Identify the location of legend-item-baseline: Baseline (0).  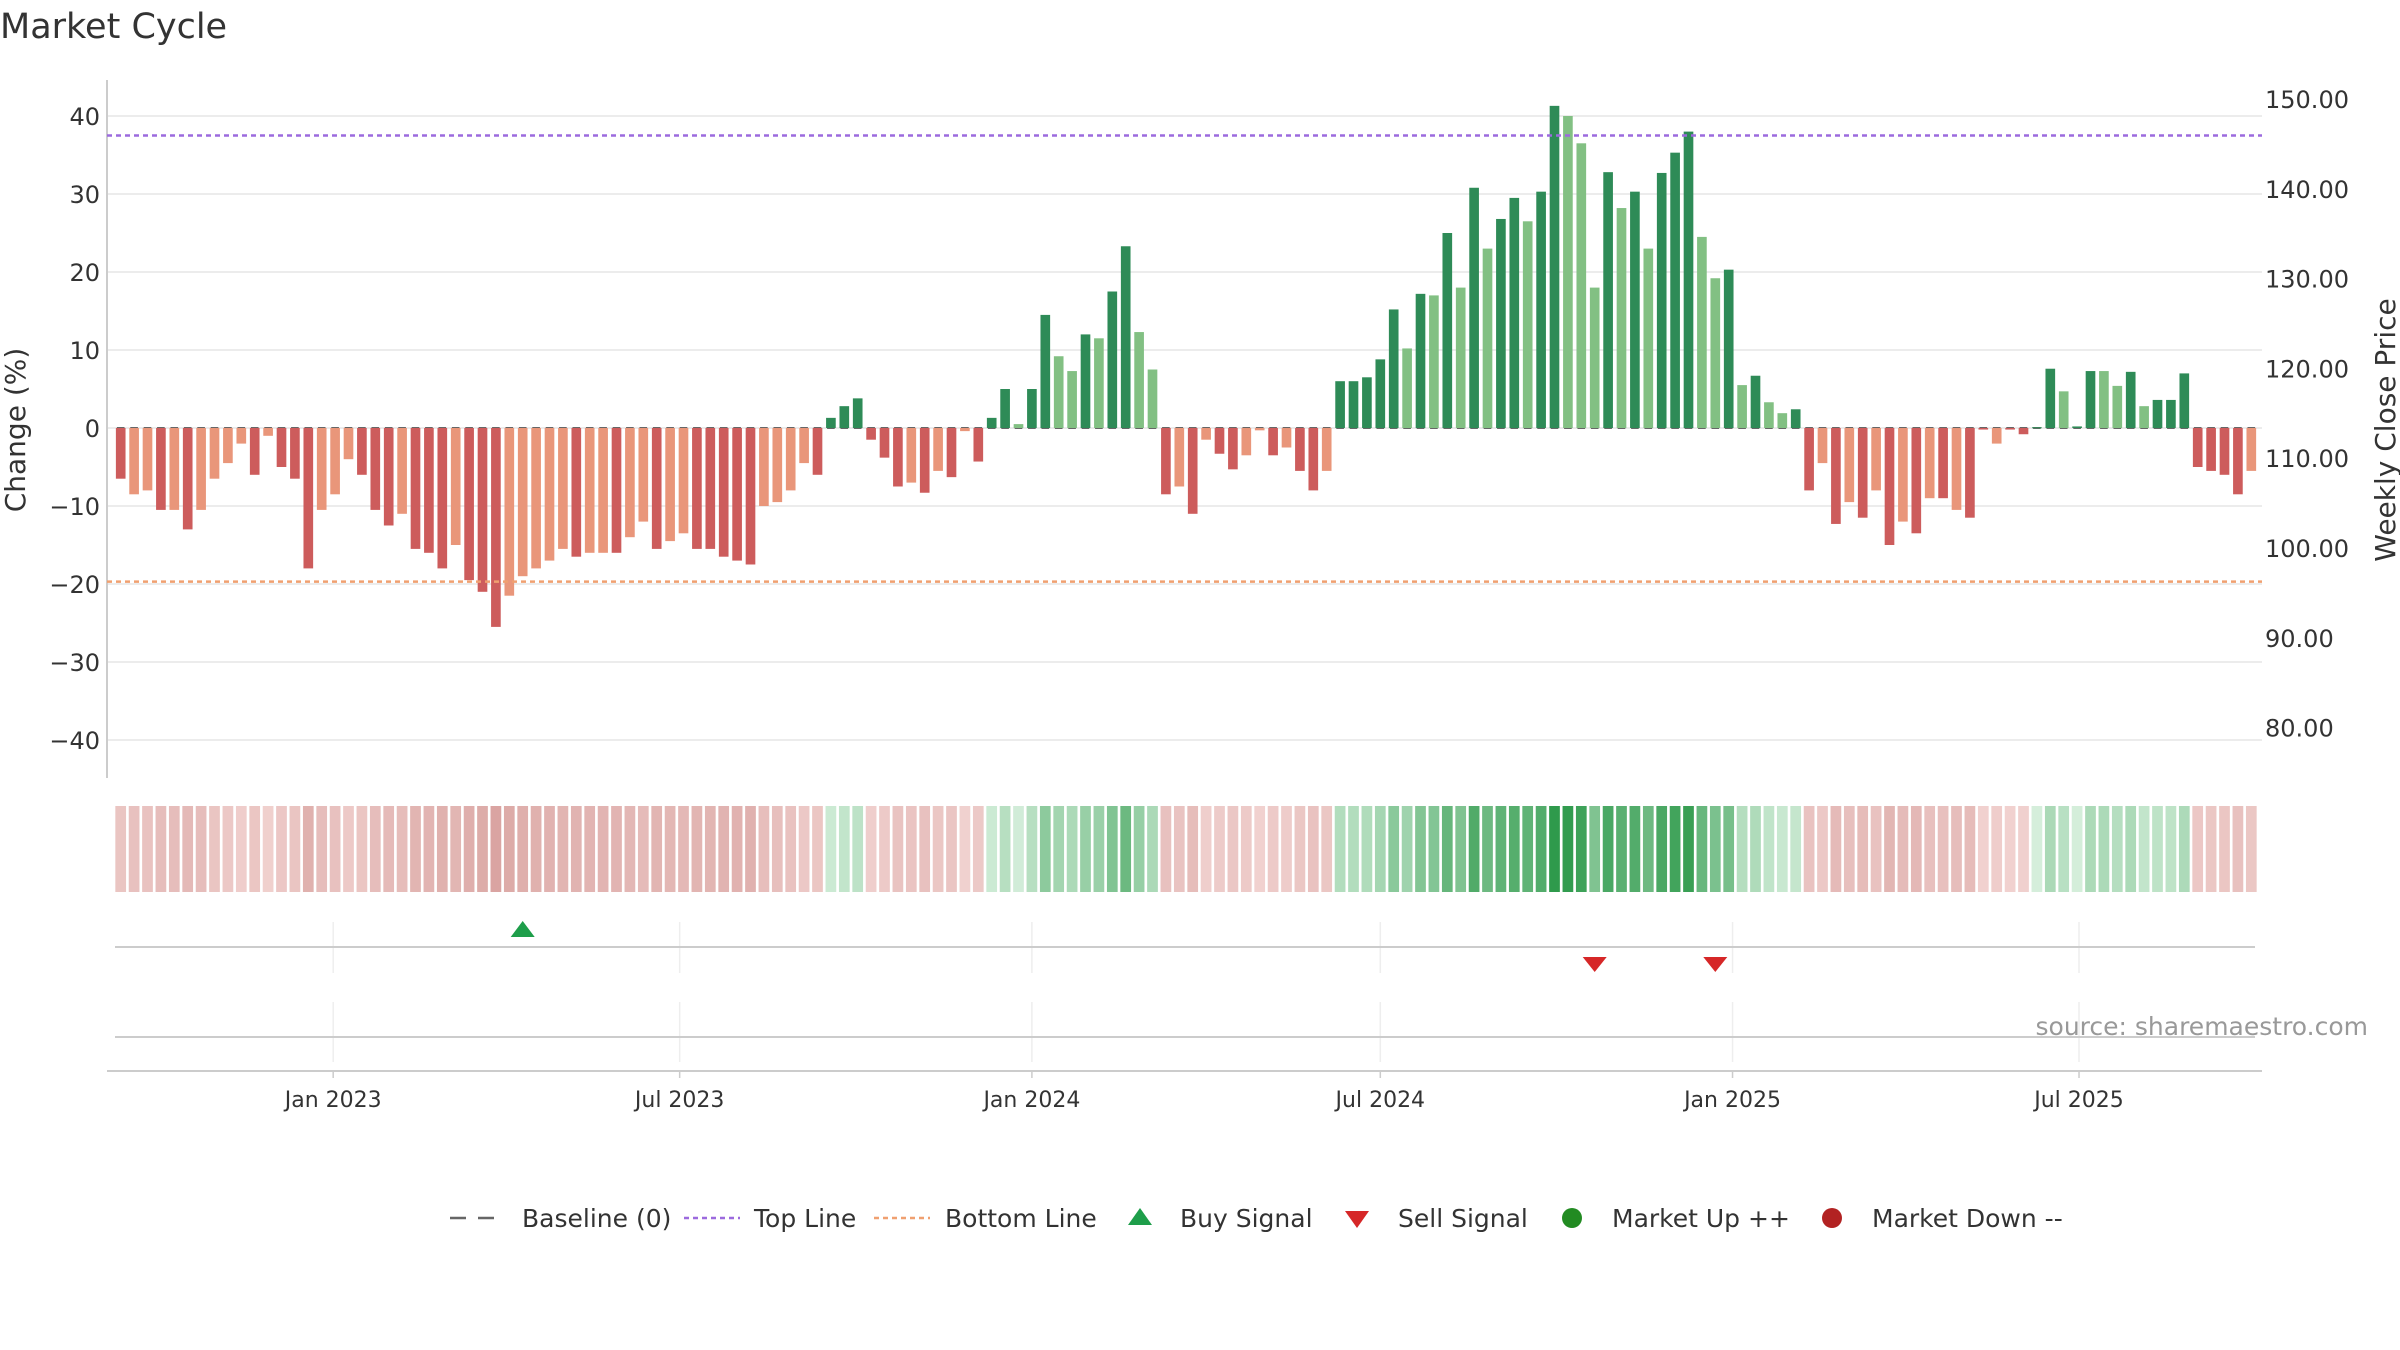
(560, 1218).